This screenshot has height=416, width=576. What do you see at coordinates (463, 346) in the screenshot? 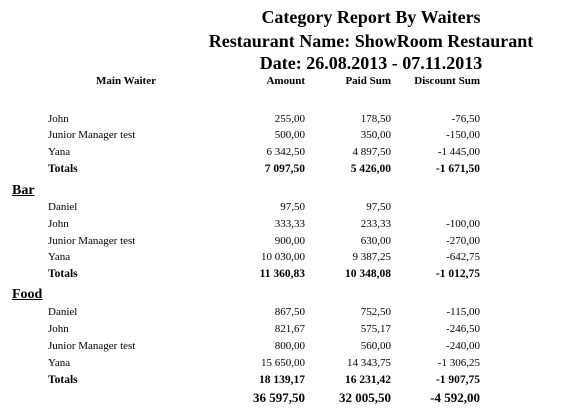
I see `cell-discount: -240,00` at bounding box center [463, 346].